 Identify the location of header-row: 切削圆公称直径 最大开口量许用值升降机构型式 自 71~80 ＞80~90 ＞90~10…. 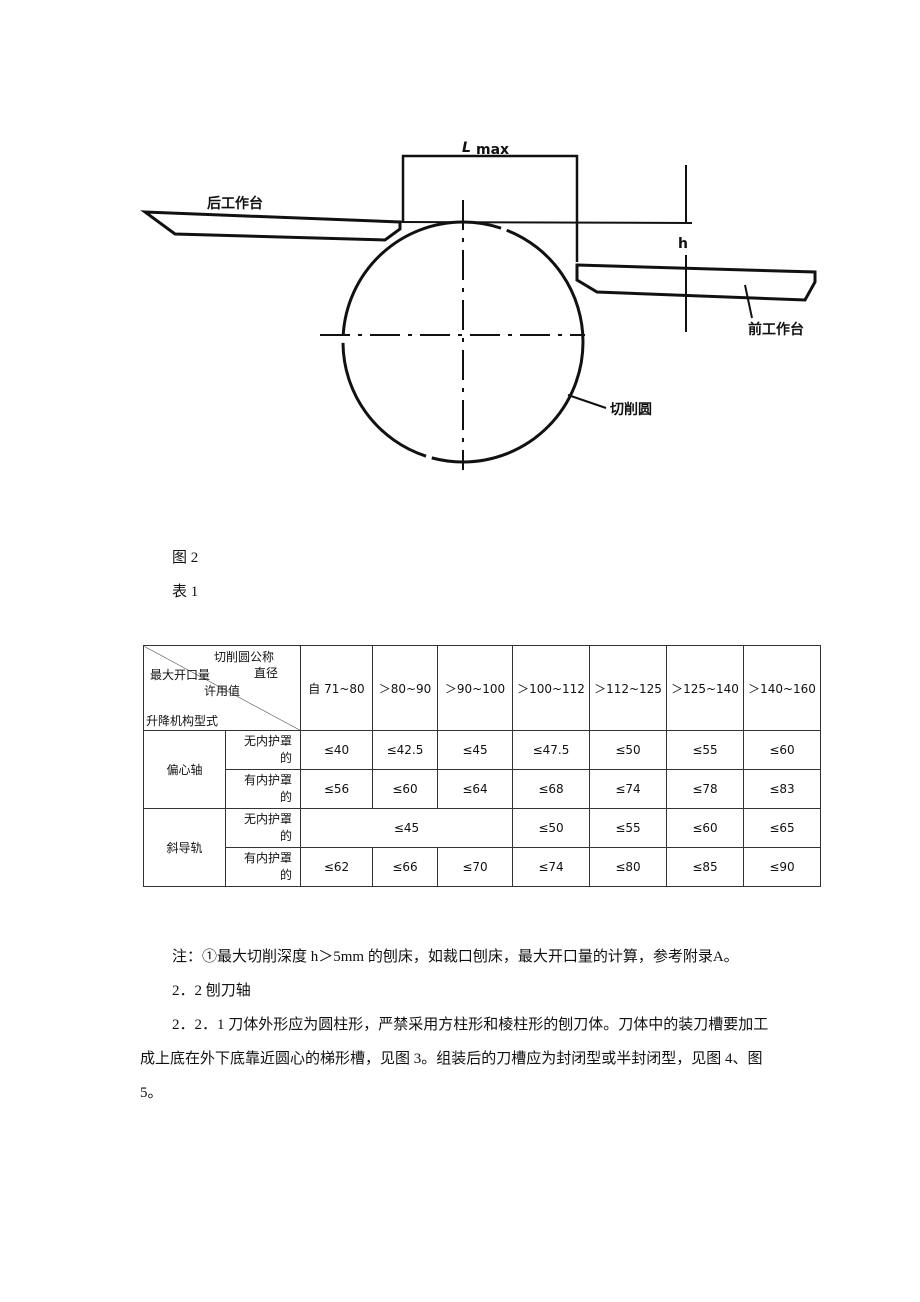
(482, 688).